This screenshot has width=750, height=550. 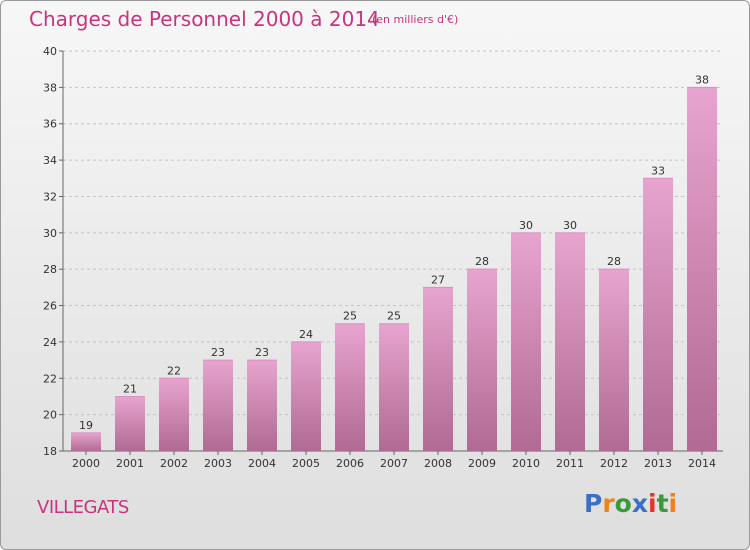 What do you see at coordinates (262, 405) in the screenshot?
I see `bar-2004` at bounding box center [262, 405].